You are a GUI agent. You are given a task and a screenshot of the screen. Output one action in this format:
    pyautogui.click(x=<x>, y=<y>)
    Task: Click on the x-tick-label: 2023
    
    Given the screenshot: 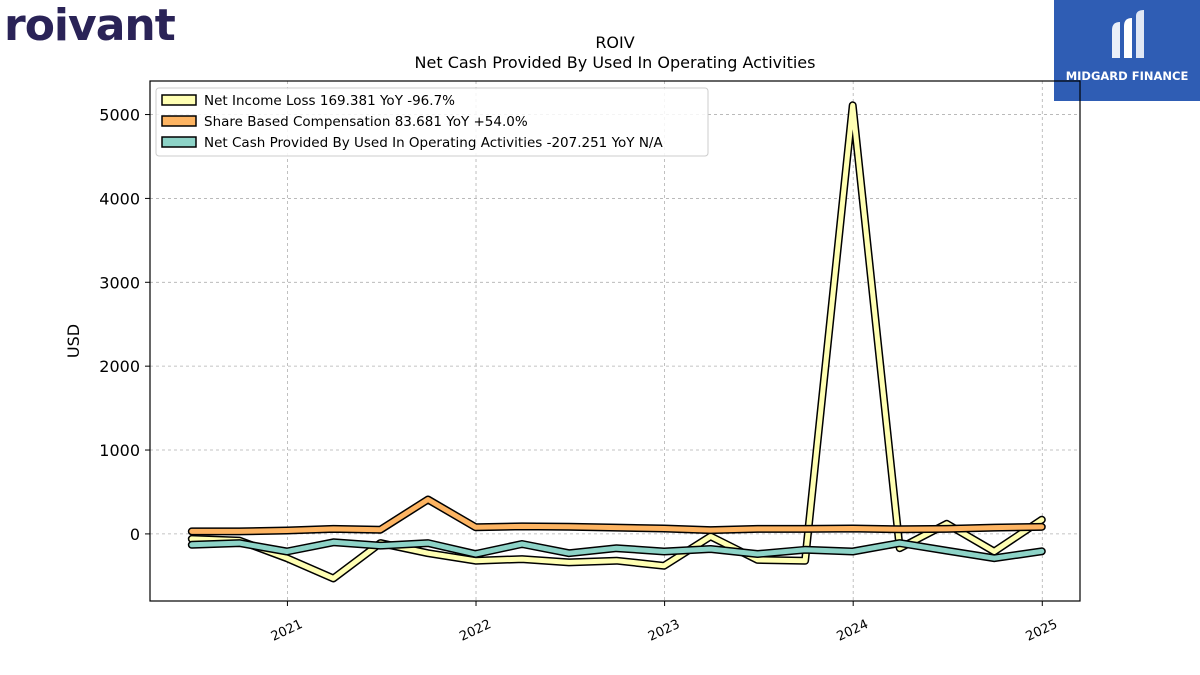 What is the action you would take?
    pyautogui.click(x=664, y=631)
    